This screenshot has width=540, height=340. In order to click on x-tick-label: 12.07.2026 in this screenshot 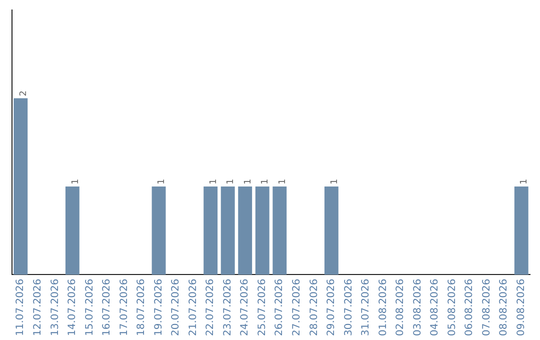, I will do `click(38, 307)`.